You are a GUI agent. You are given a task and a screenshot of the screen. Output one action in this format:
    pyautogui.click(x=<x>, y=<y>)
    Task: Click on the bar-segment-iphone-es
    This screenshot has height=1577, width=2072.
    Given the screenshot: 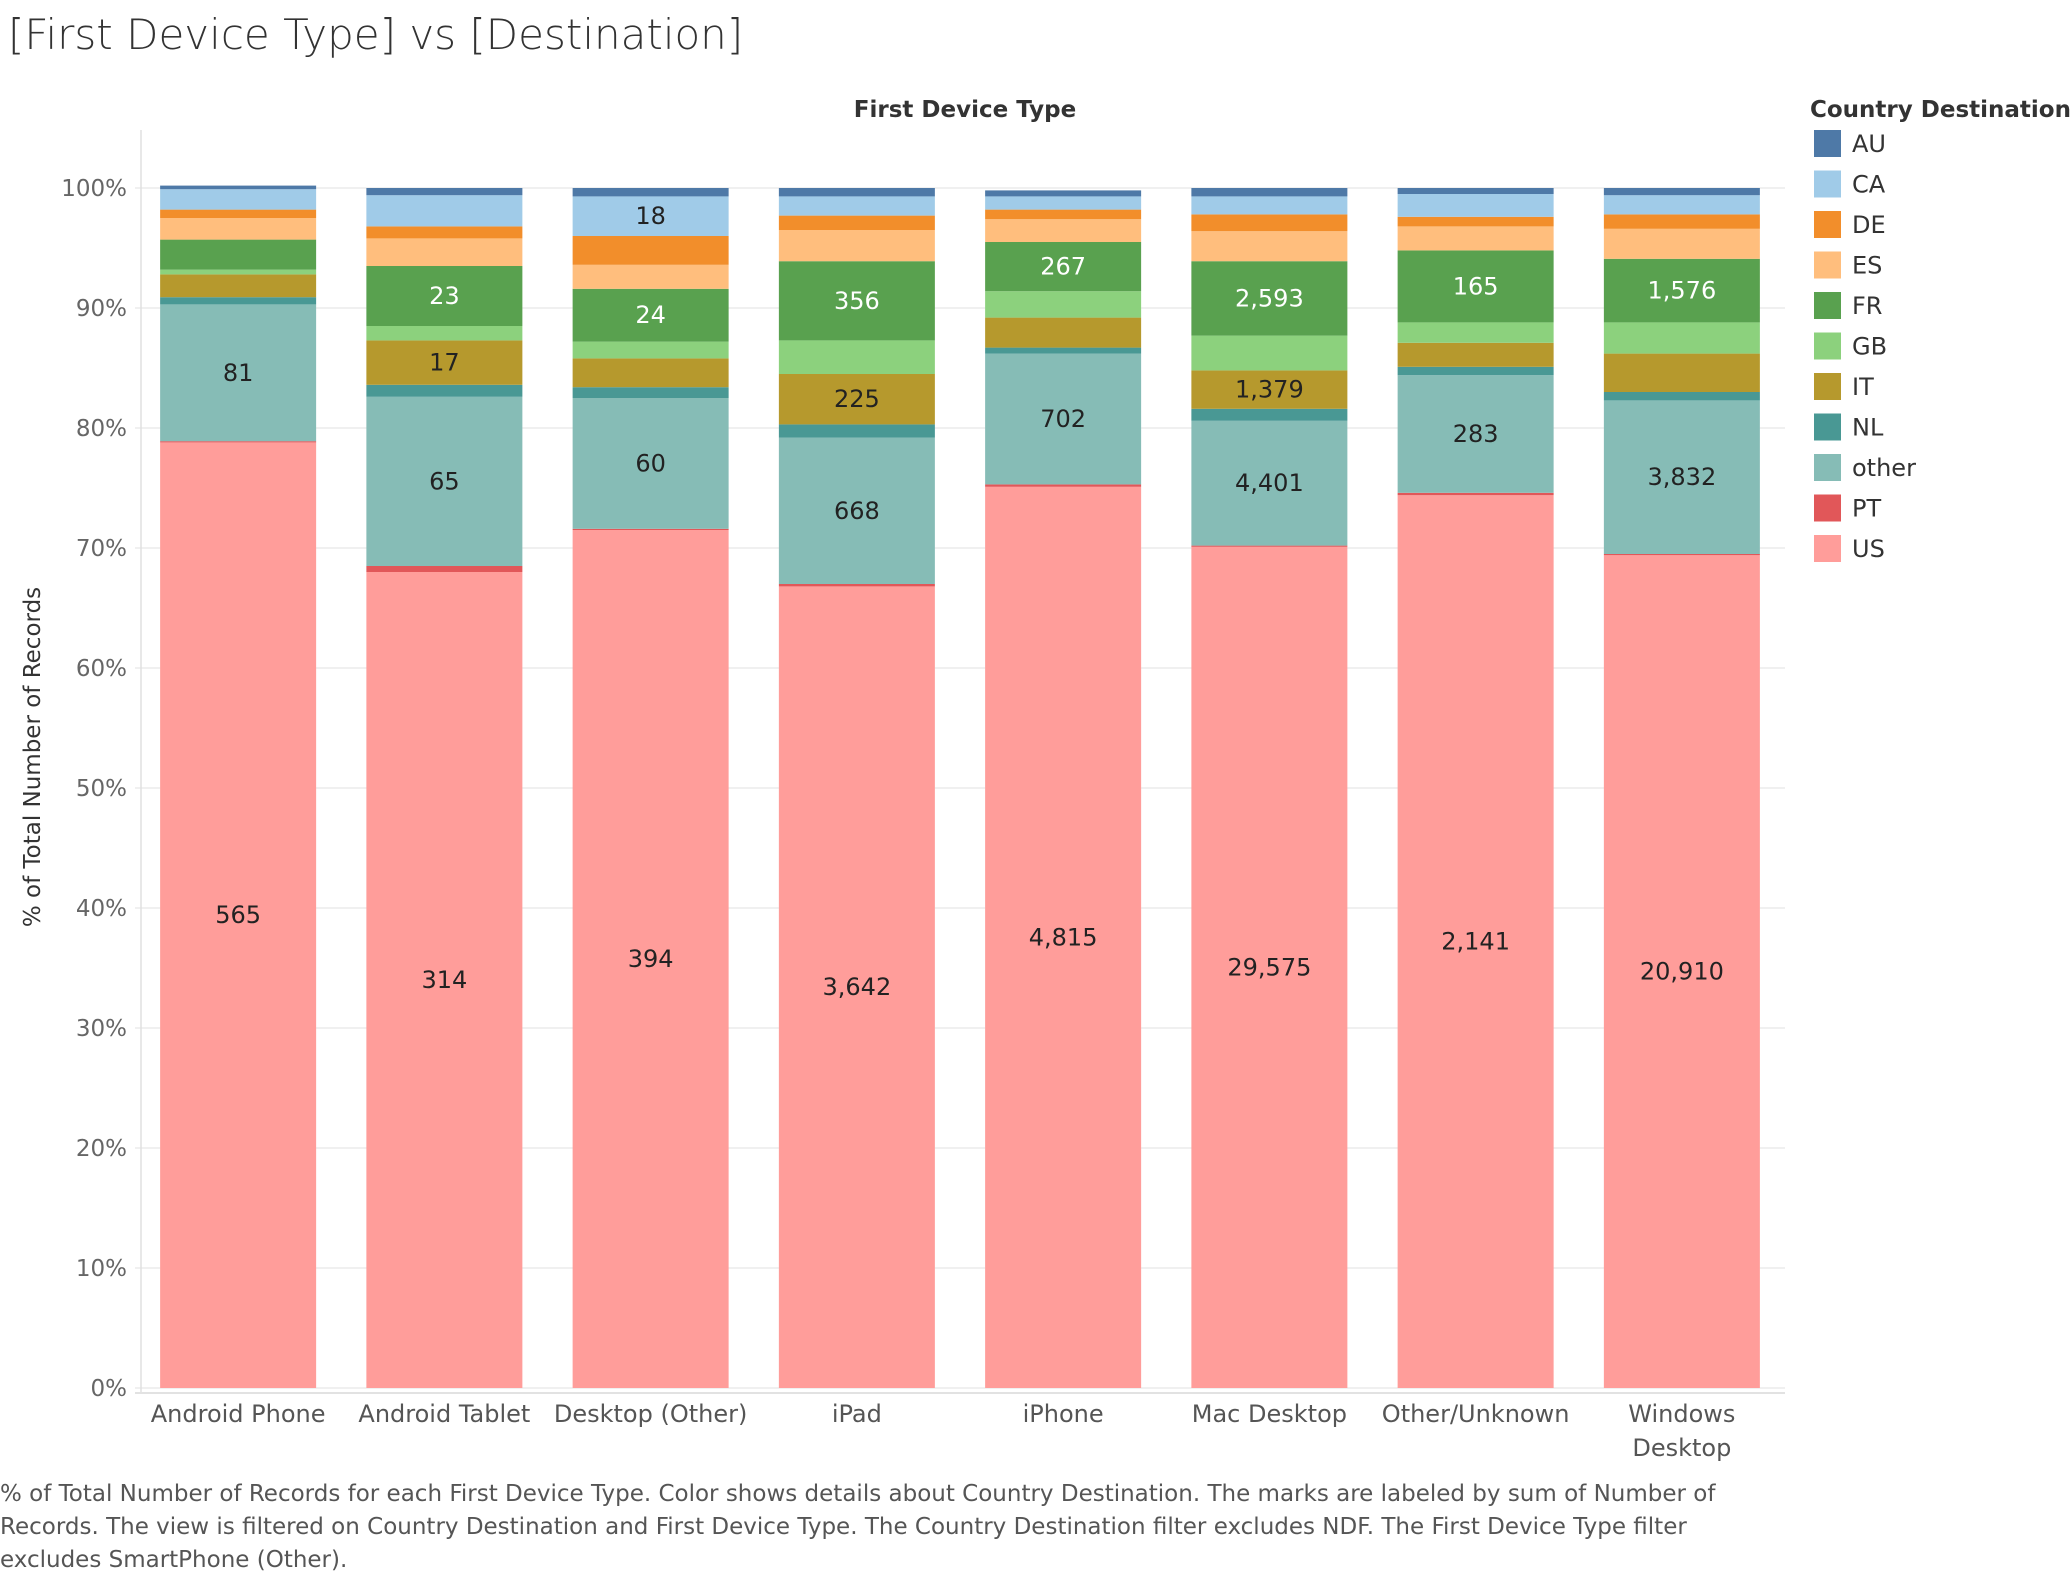 What is the action you would take?
    pyautogui.click(x=1063, y=230)
    